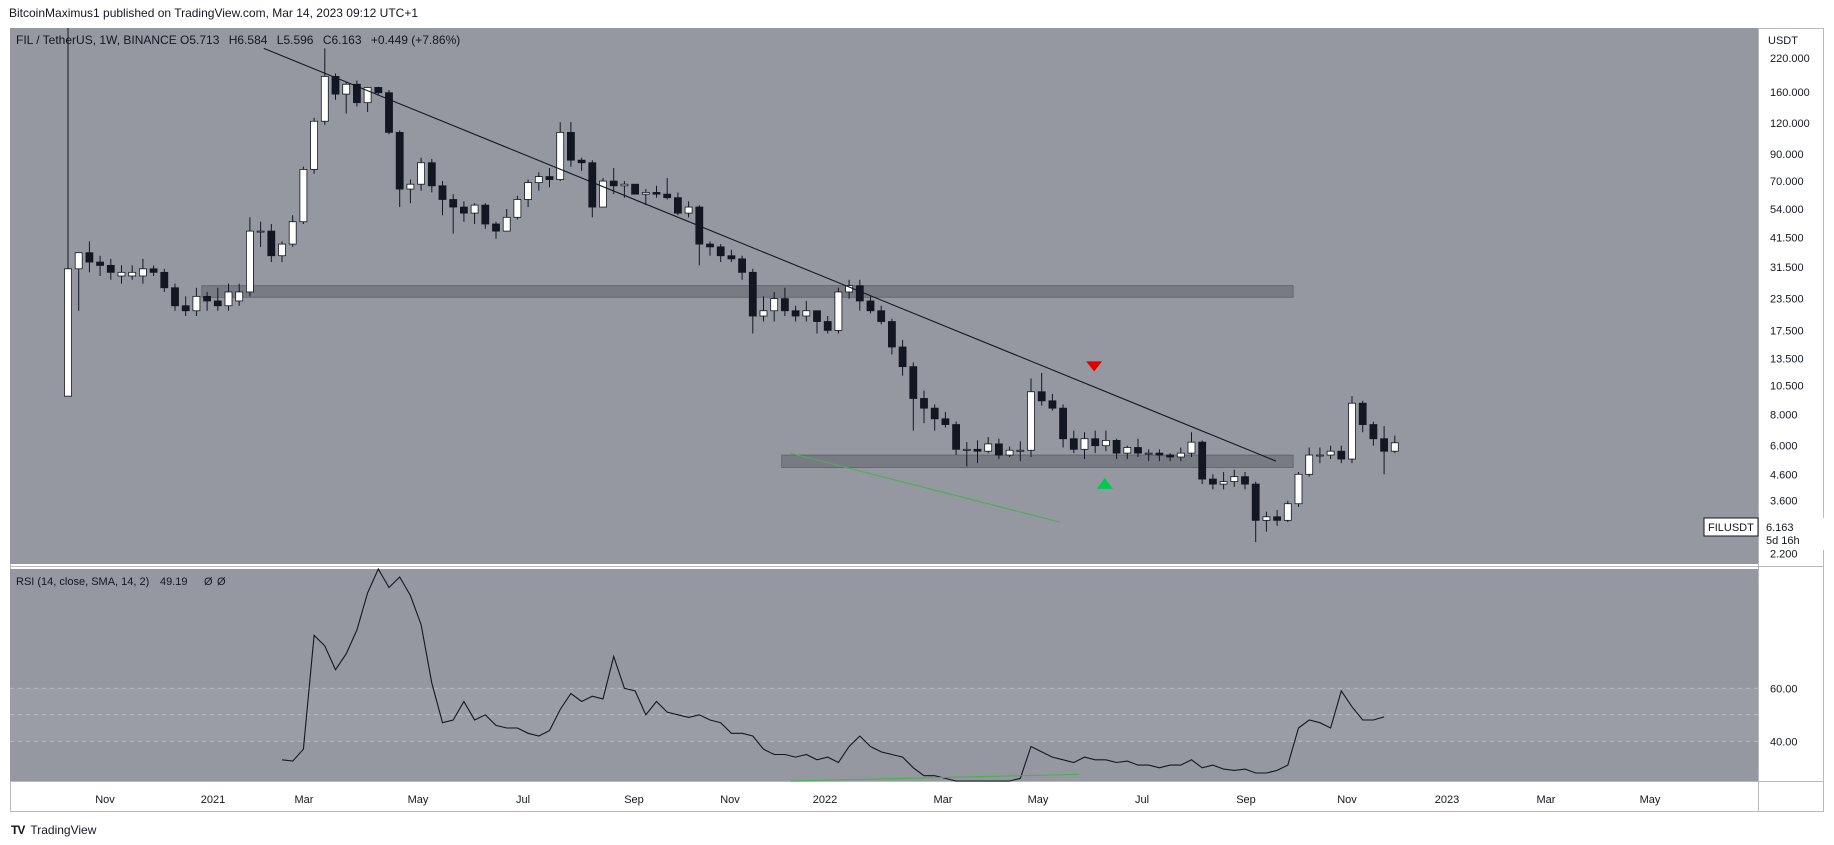  I want to click on high-label: H, so click(233, 40).